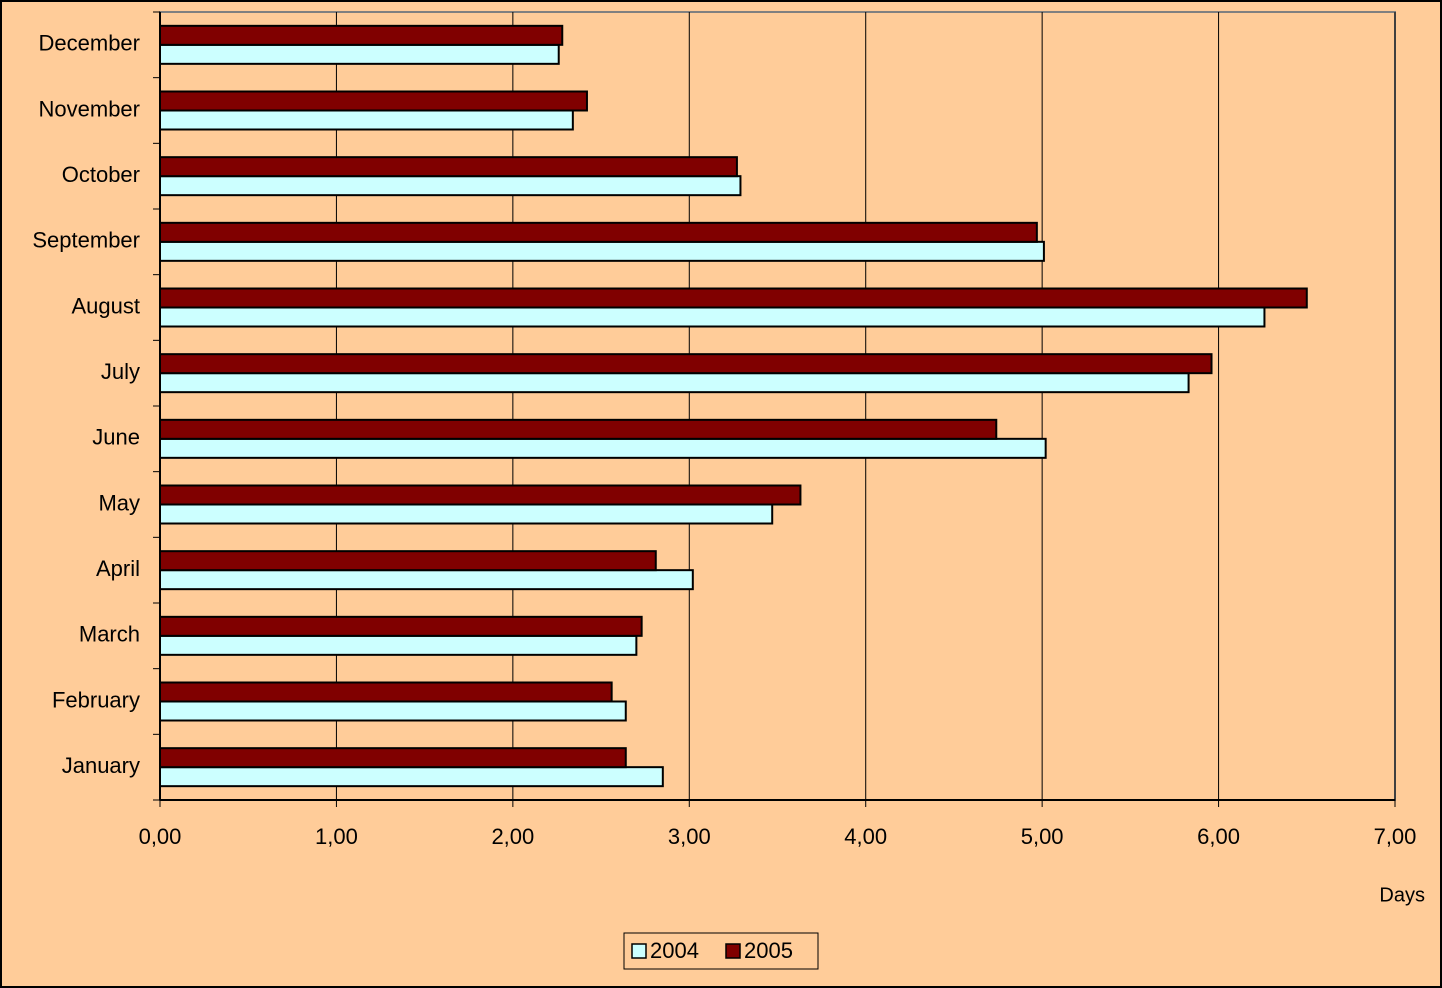 The width and height of the screenshot is (1442, 988). Describe the element at coordinates (116, 437) in the screenshot. I see `y-tick-label: June` at that location.